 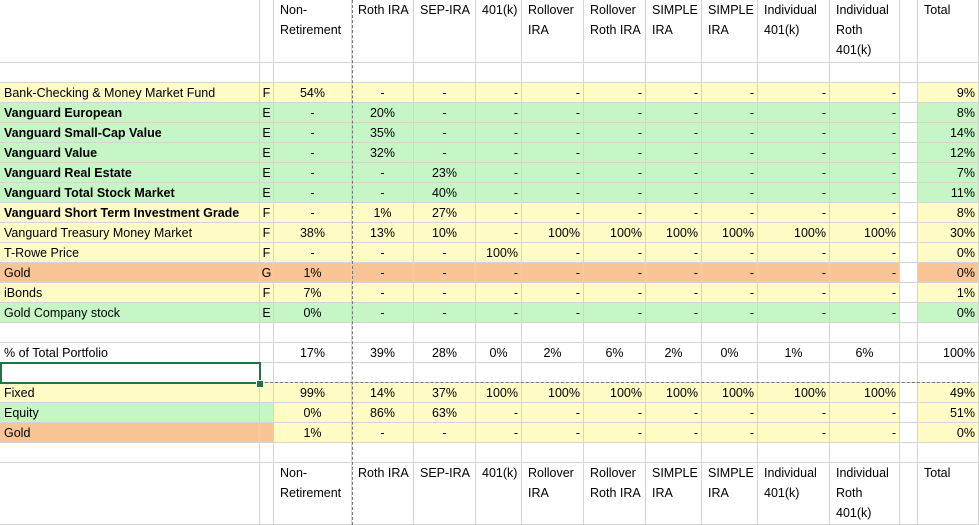 What do you see at coordinates (313, 433) in the screenshot?
I see `allocation-value: 1%` at bounding box center [313, 433].